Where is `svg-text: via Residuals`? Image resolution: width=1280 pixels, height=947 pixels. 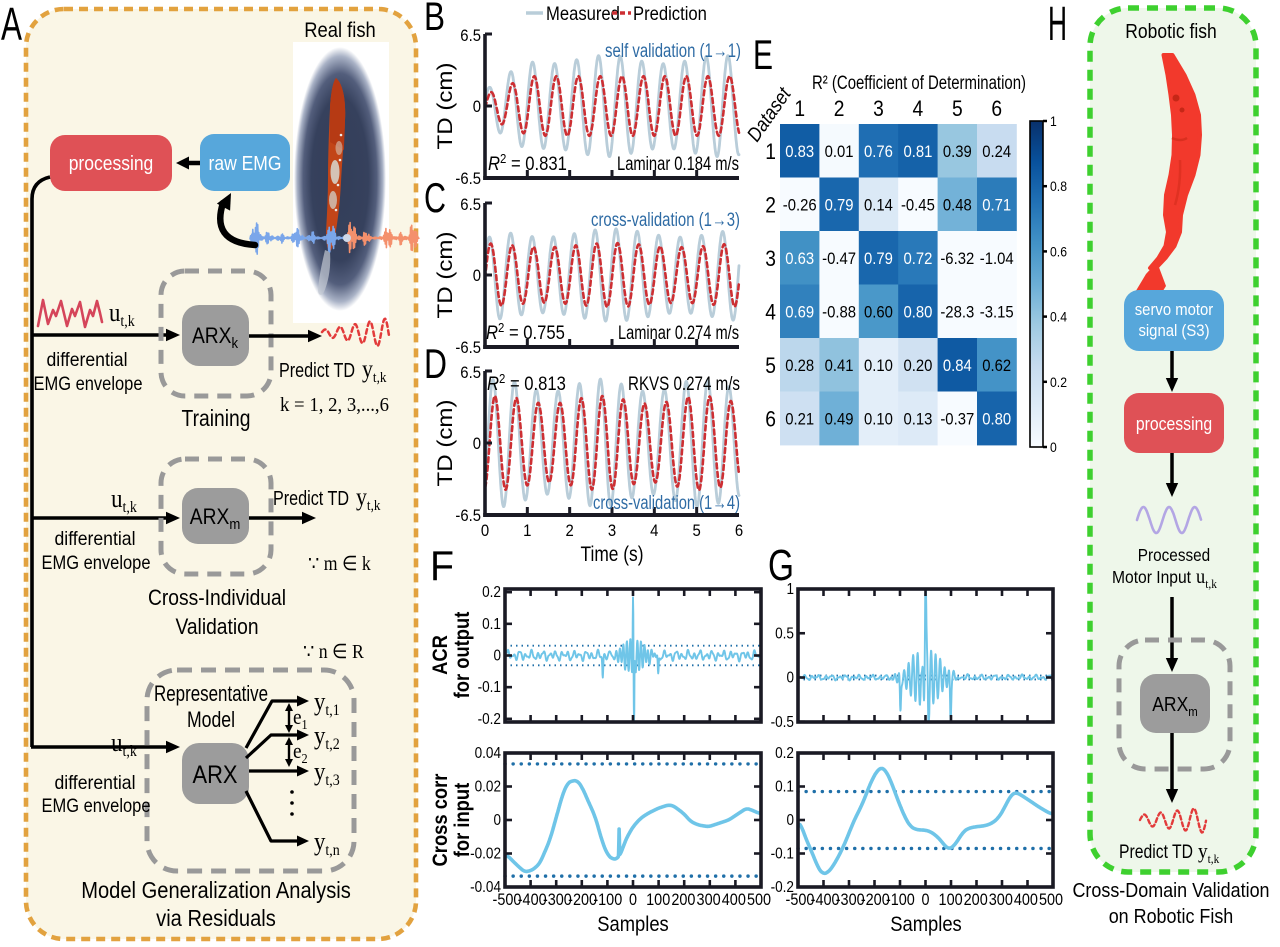
svg-text: via Residuals is located at coordinates (216, 918).